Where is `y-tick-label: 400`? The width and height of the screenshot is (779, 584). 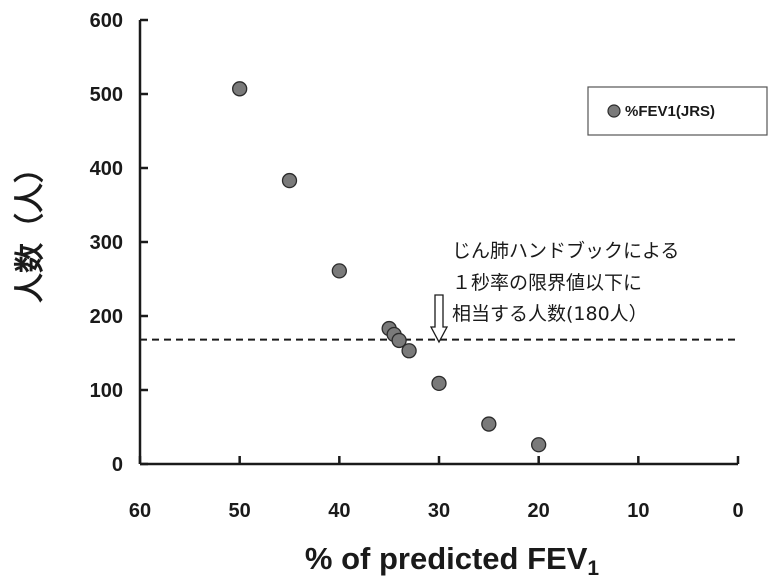
y-tick-label: 400 is located at coordinates (106, 169).